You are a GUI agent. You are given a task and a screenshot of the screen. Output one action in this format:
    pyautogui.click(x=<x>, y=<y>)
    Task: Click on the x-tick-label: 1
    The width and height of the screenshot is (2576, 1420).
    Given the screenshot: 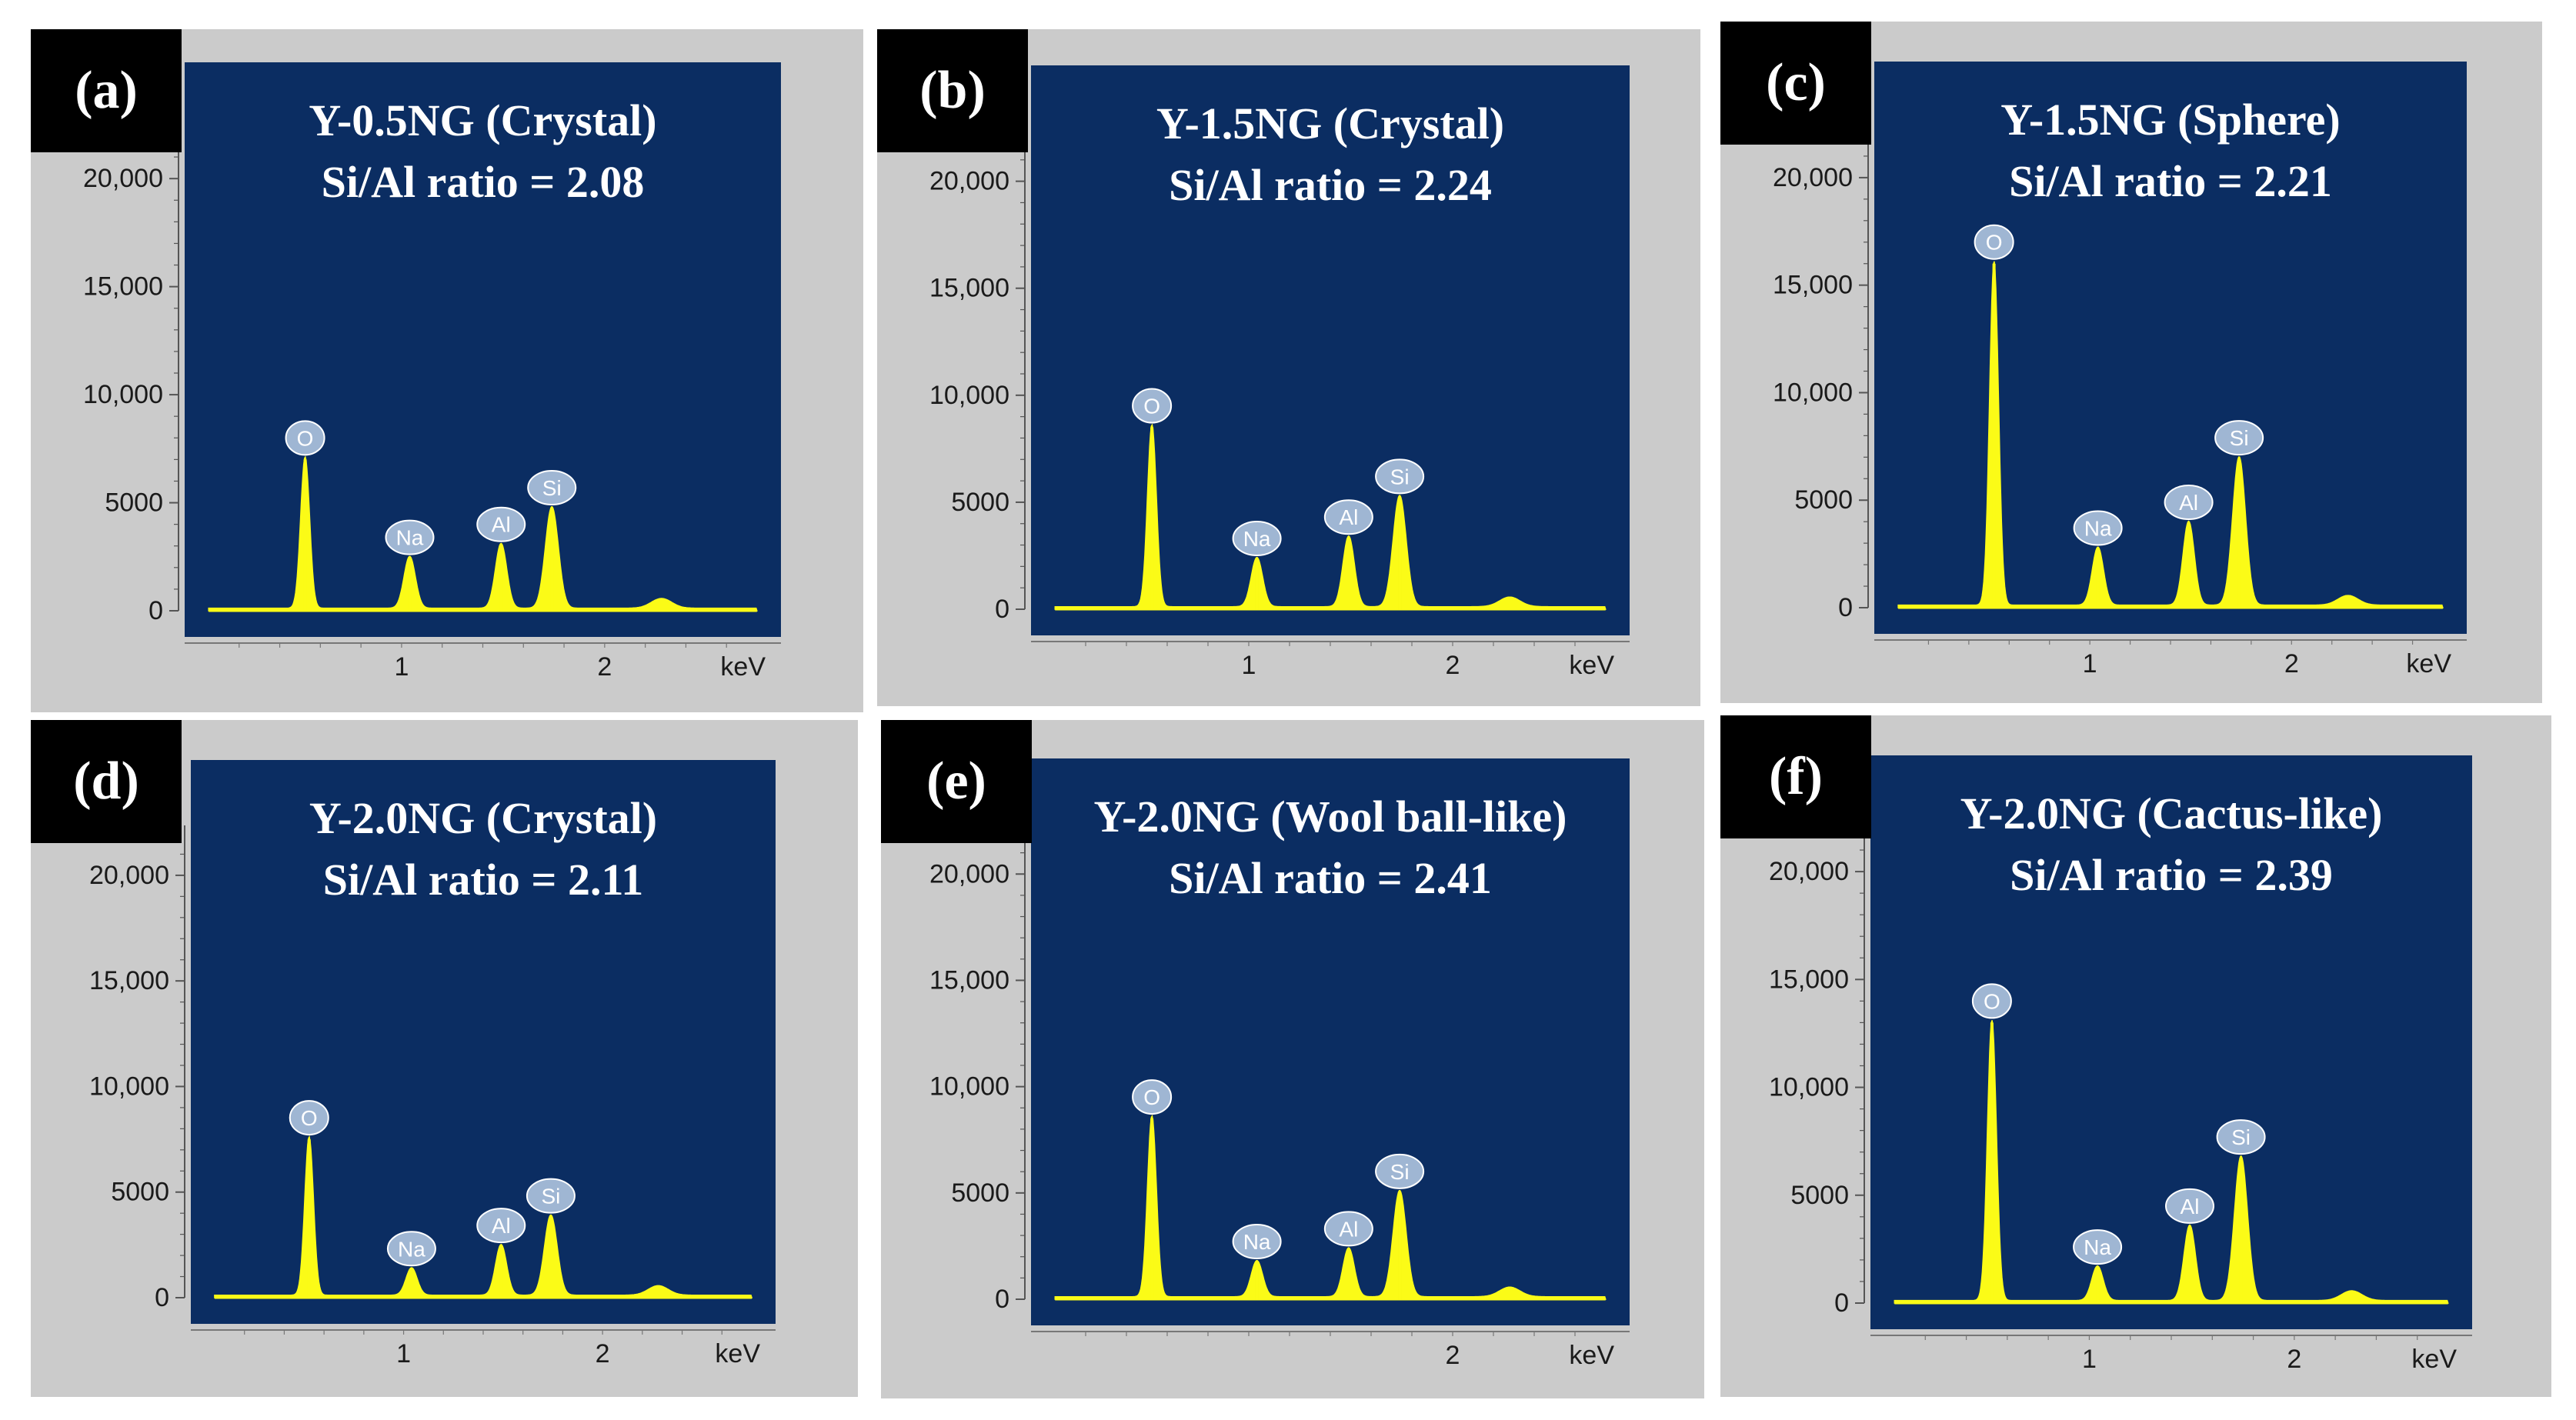 What is the action you would take?
    pyautogui.click(x=2090, y=664)
    